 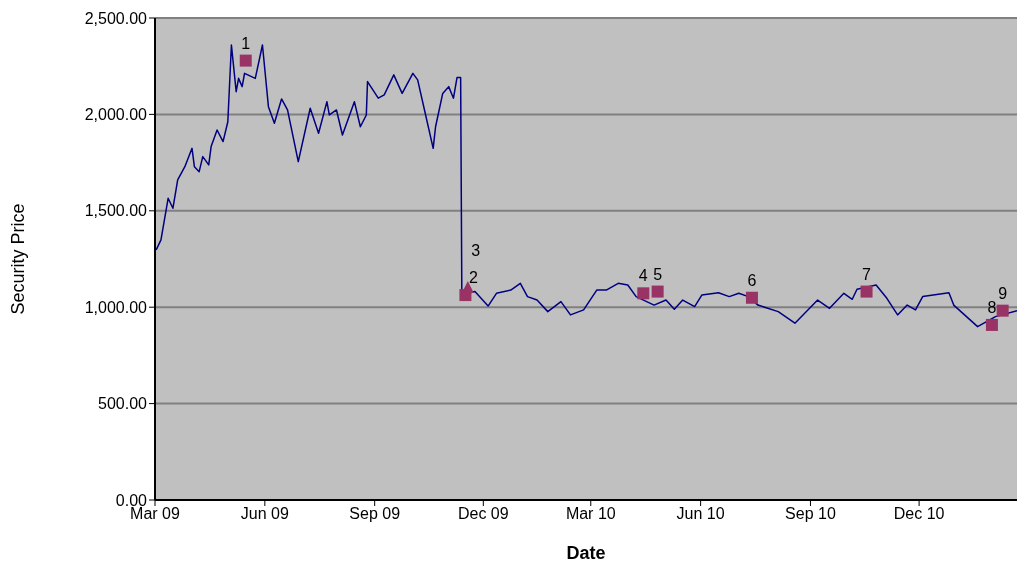 I want to click on x-tick-label: Mar 10, so click(x=590, y=514).